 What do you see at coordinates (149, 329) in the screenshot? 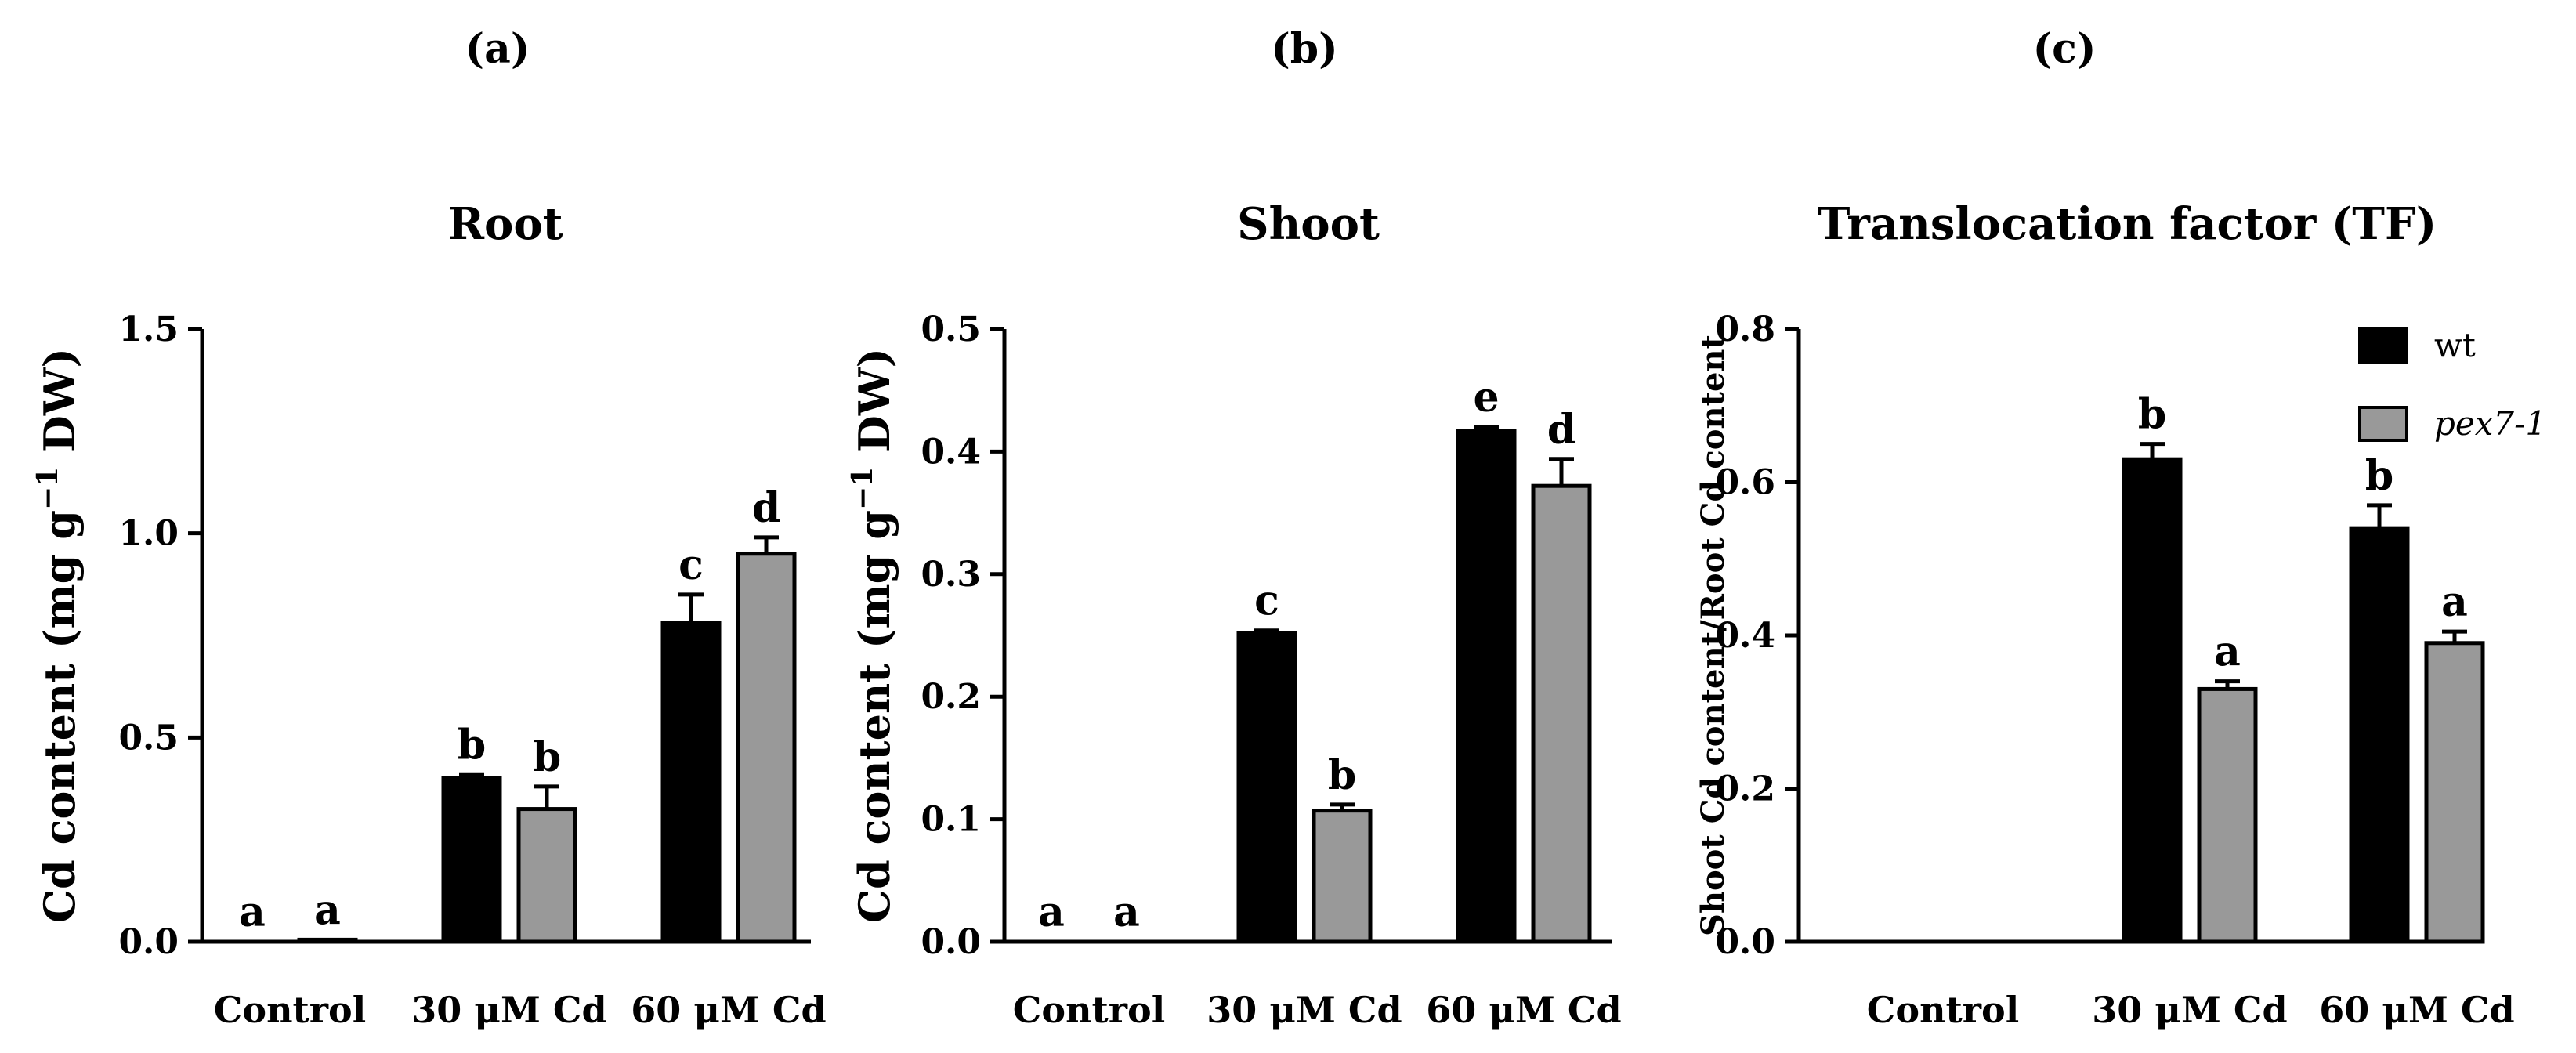
I see `y-tick-label: 1.5` at bounding box center [149, 329].